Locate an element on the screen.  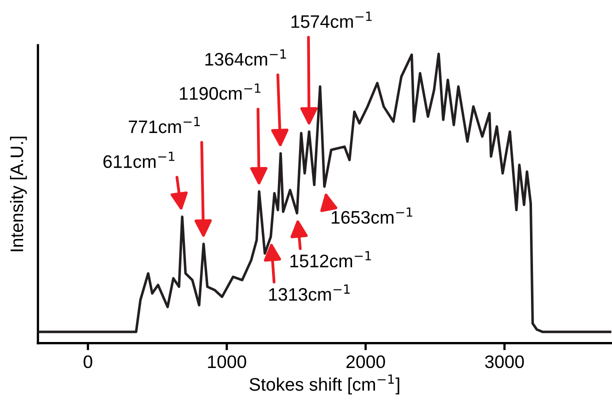
annotation: 1653cm$^{−1}$ is located at coordinates (372, 215).